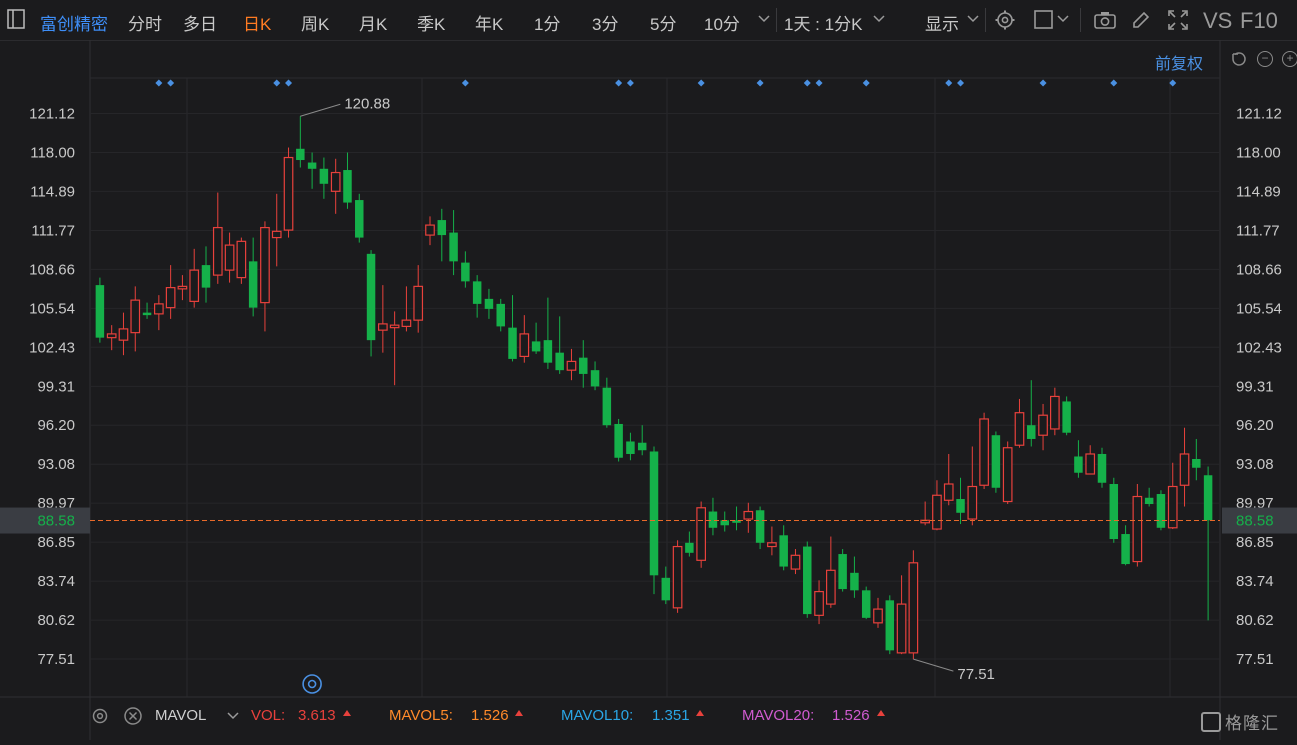  I want to click on tab-yearly-k: 年K, so click(489, 24).